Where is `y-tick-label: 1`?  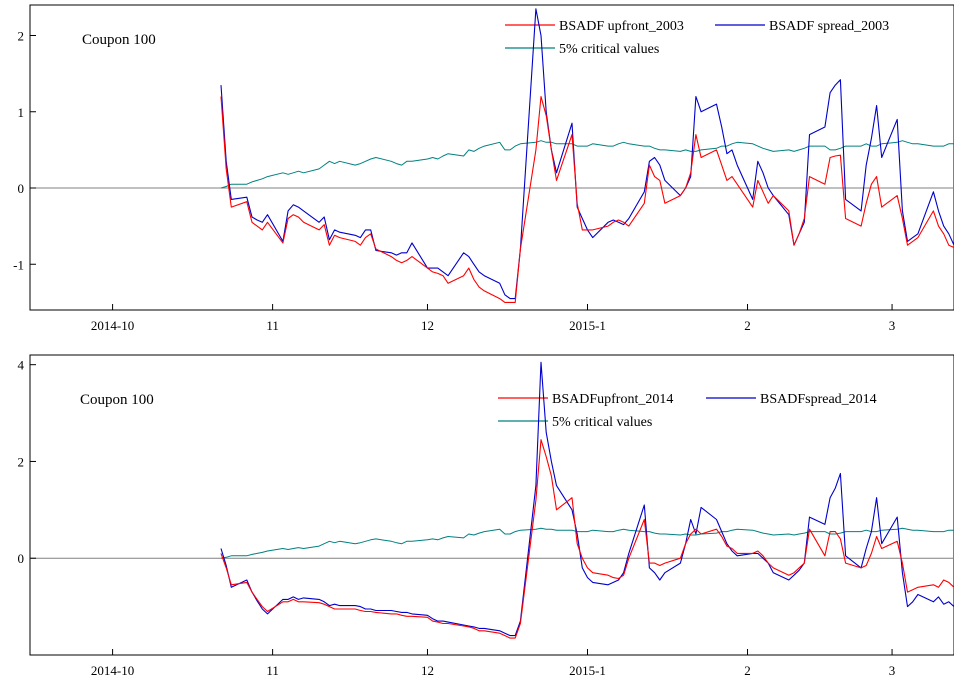 y-tick-label: 1 is located at coordinates (21, 112).